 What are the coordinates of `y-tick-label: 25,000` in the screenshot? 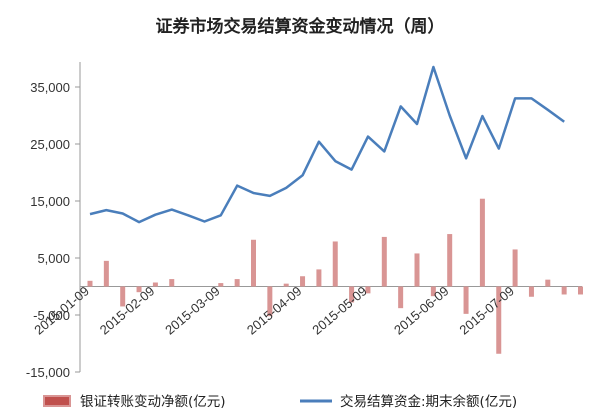 It's located at (50, 144).